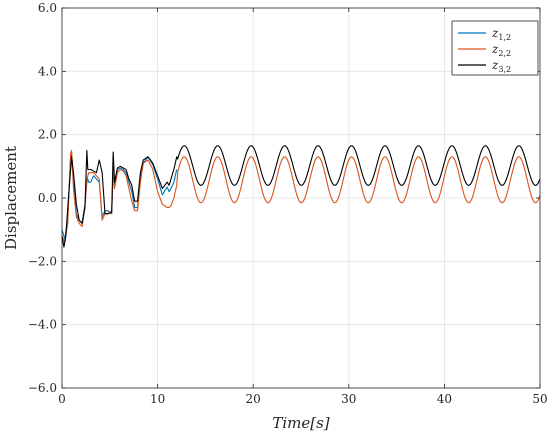  What do you see at coordinates (253, 399) in the screenshot?
I see `x-tick-label: 20` at bounding box center [253, 399].